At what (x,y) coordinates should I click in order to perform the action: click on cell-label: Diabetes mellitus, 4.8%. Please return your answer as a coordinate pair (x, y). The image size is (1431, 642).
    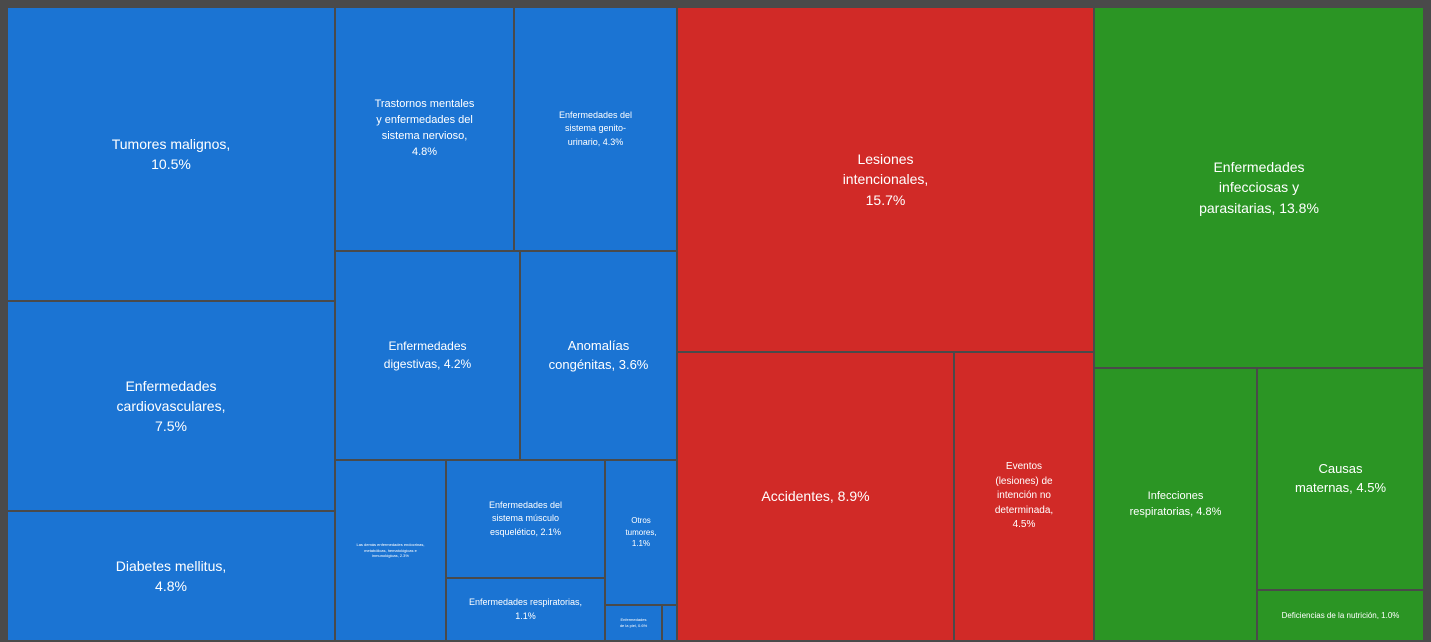
    Looking at the image, I should click on (171, 575).